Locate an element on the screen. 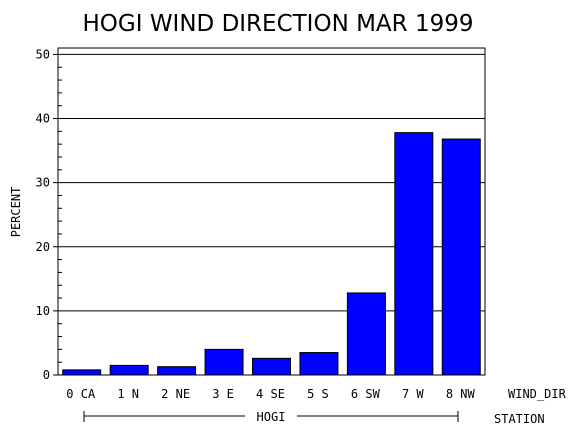  x-tick-label: 0 CA is located at coordinates (81, 394).